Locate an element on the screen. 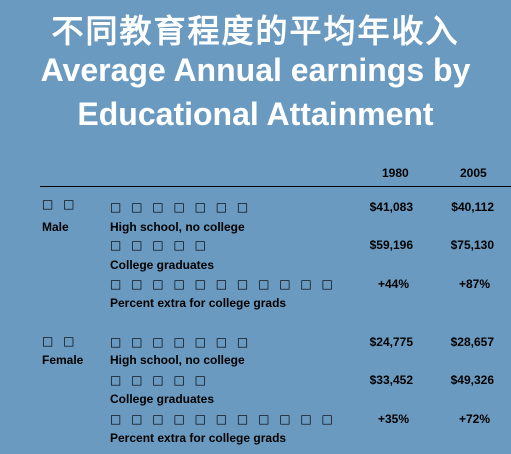  value-1980: $33,452 is located at coordinates (391, 380).